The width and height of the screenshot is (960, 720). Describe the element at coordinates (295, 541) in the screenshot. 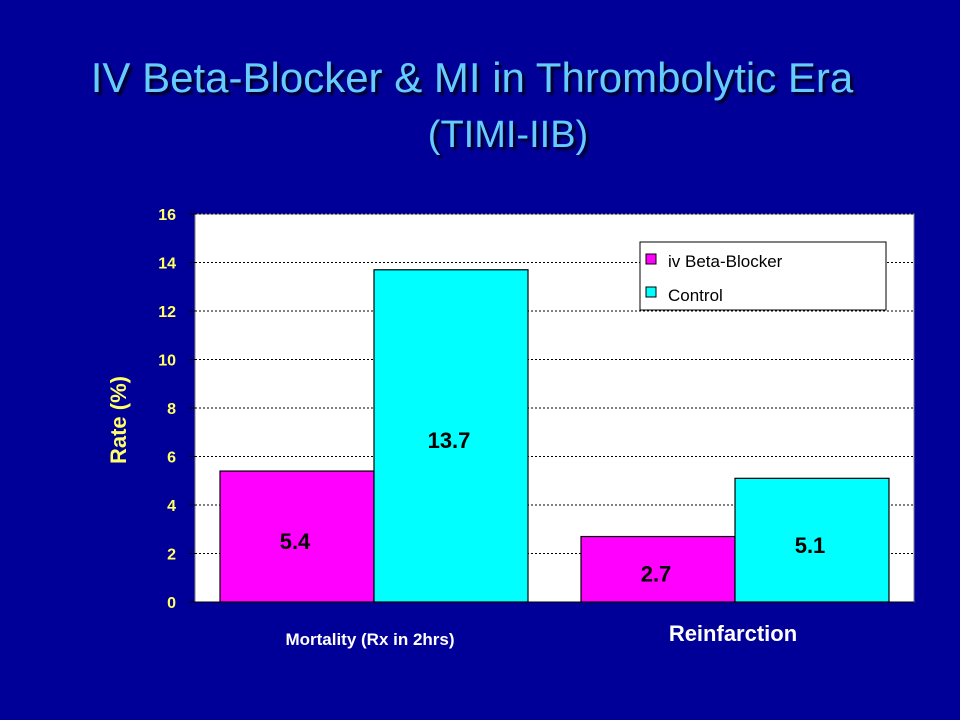

I see `data-label: 5.4` at that location.